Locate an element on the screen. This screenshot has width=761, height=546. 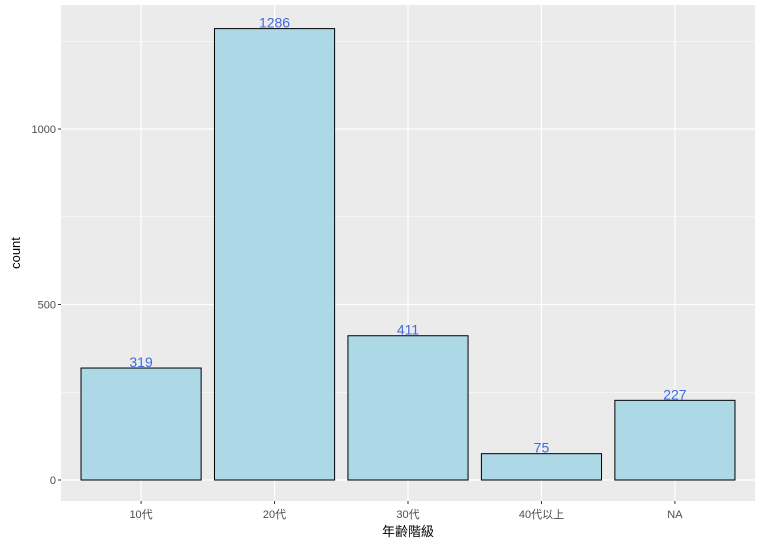
data-label: 319 is located at coordinates (141, 362).